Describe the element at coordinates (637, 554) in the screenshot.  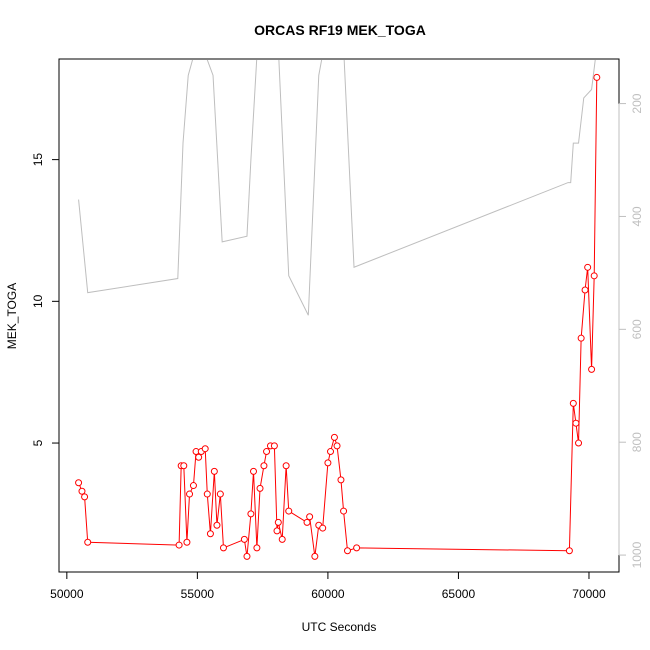
I see `right-tick-label: 1000` at that location.